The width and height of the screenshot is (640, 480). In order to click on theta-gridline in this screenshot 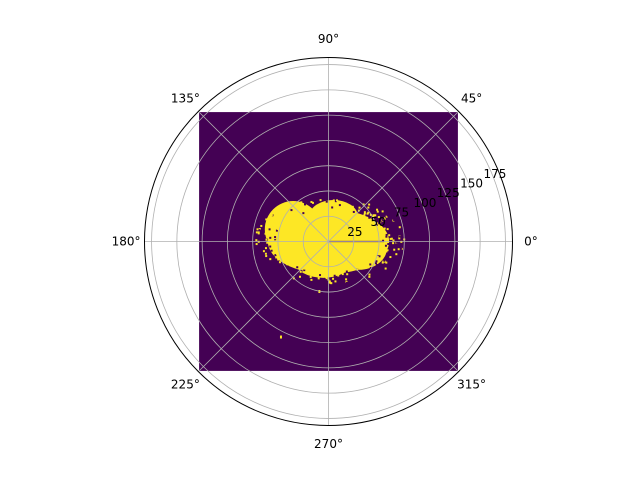, I will do `click(393, 176)`.